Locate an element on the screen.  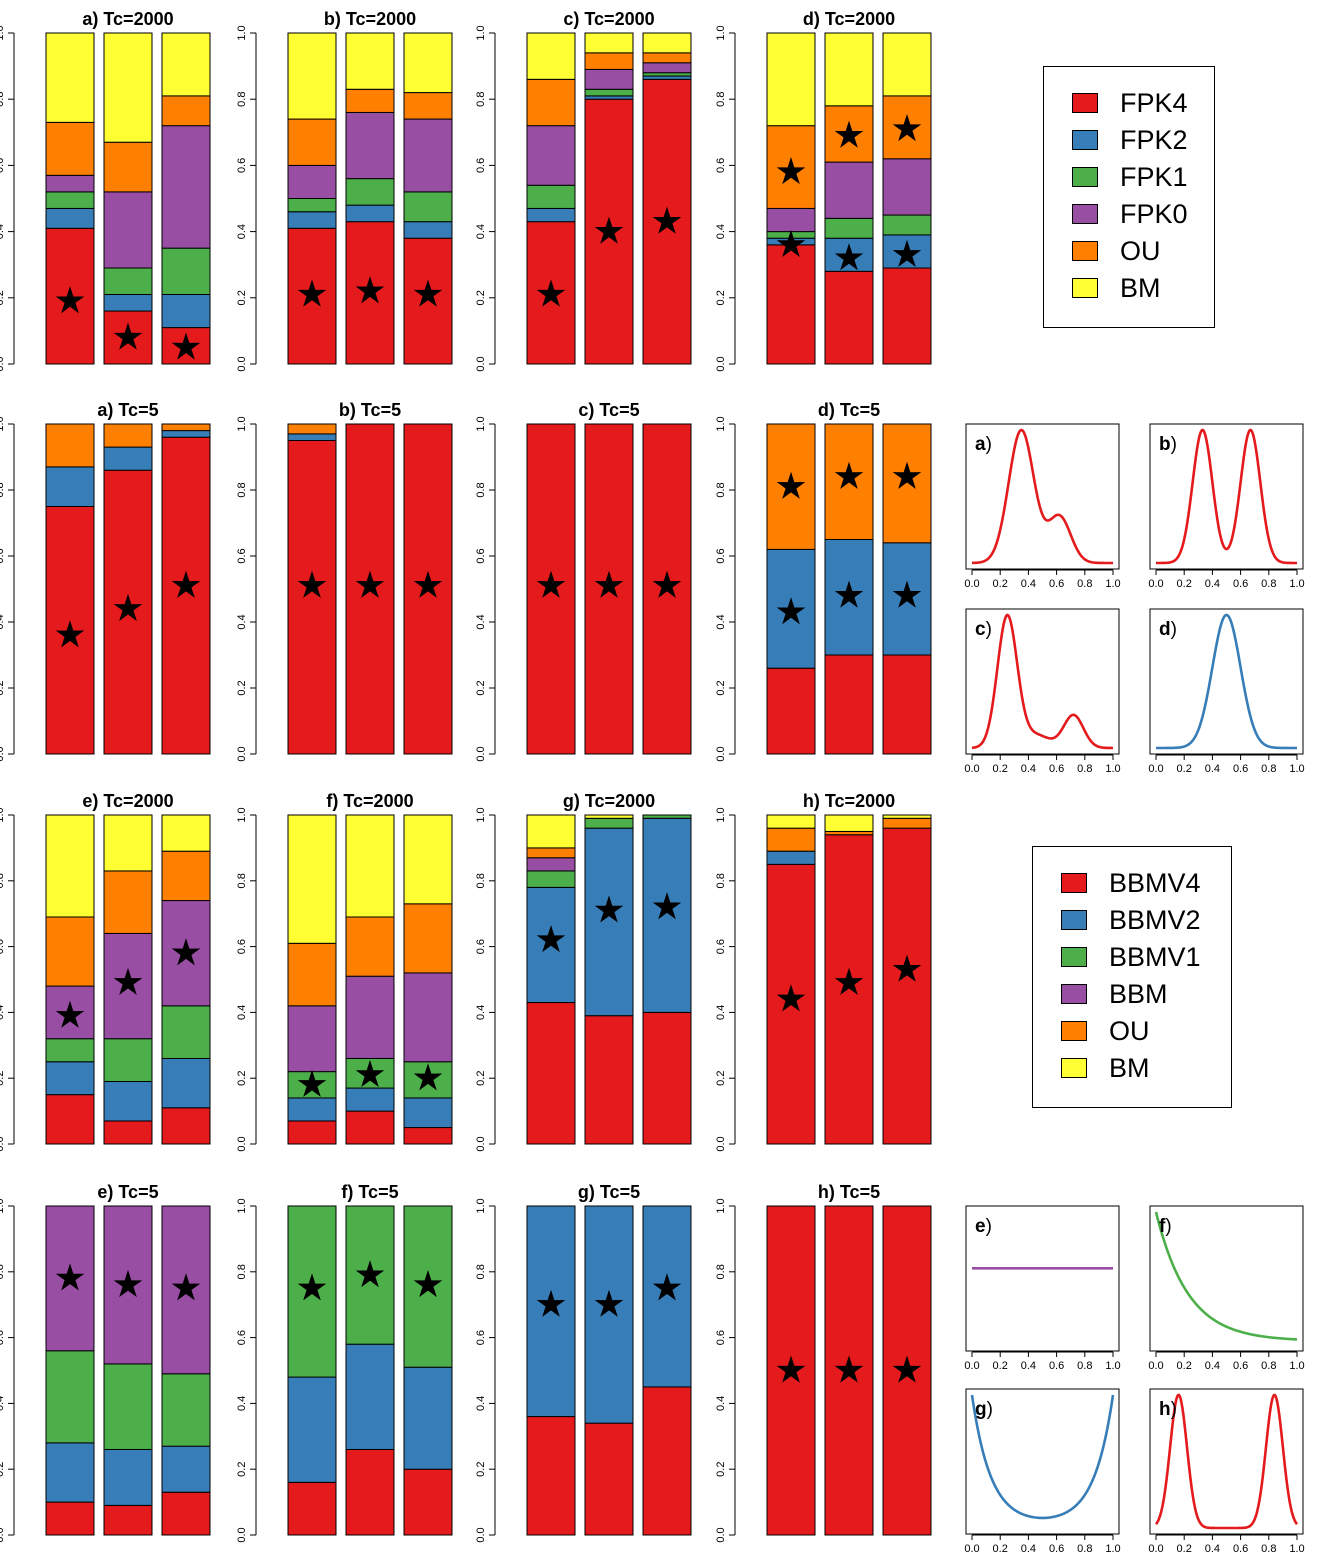
y-tick-label: 1.0 is located at coordinates (721, 1205).